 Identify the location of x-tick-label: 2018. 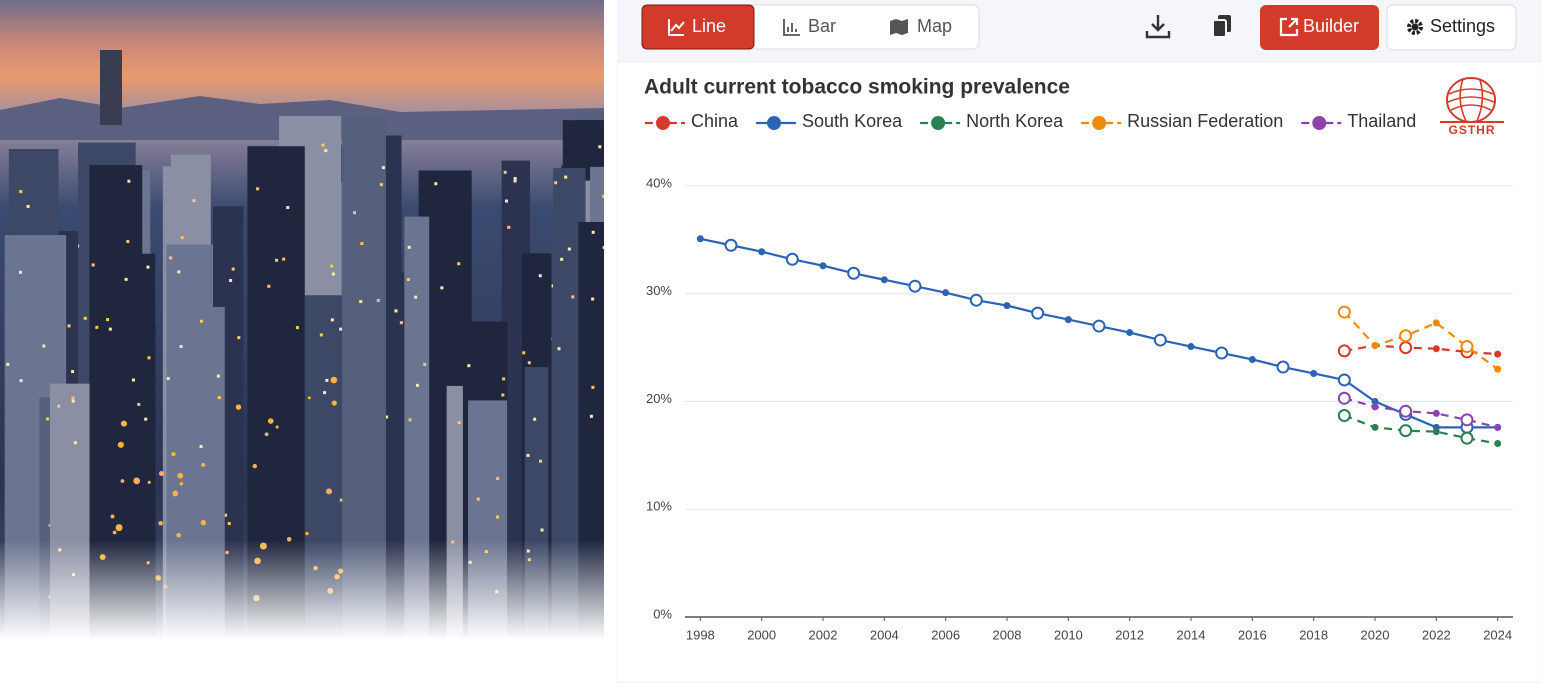
(1313, 634).